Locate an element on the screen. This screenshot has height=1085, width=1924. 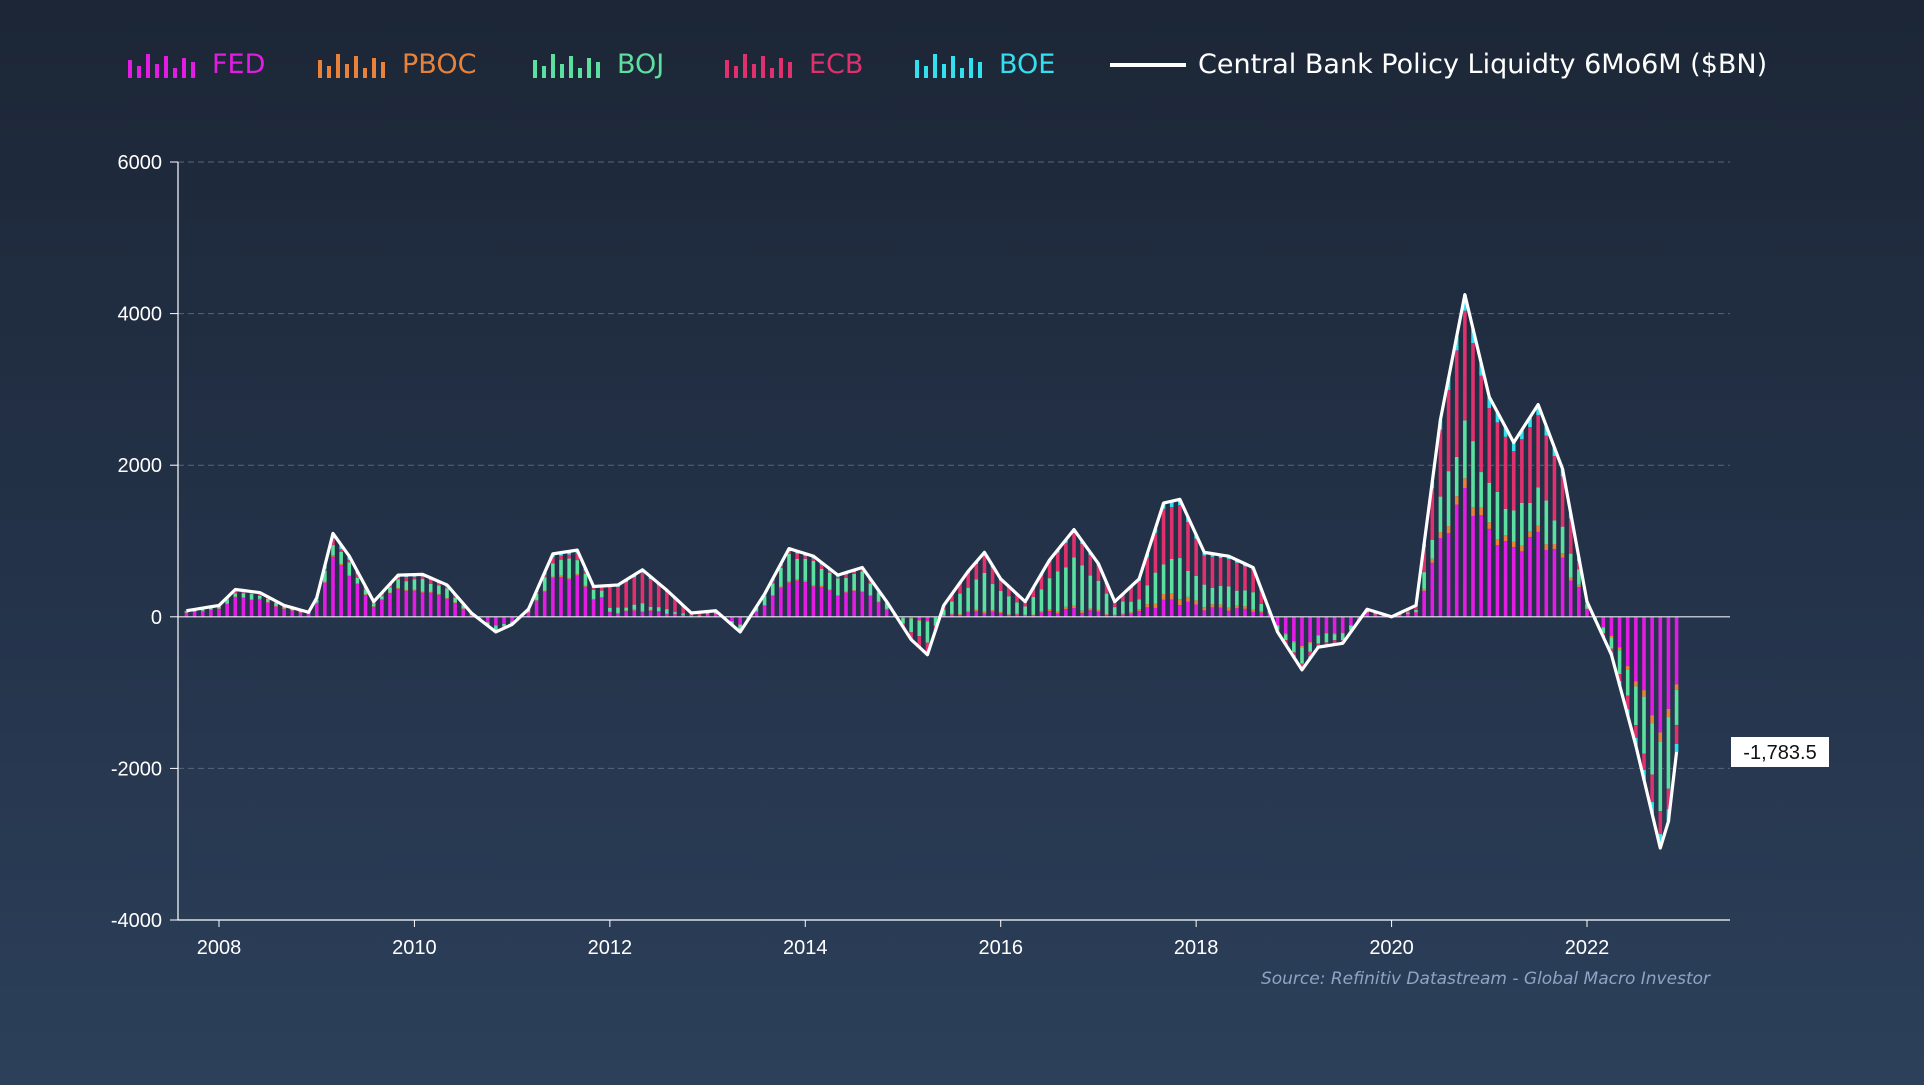
legend-item-pboc: PBOC is located at coordinates (397, 64).